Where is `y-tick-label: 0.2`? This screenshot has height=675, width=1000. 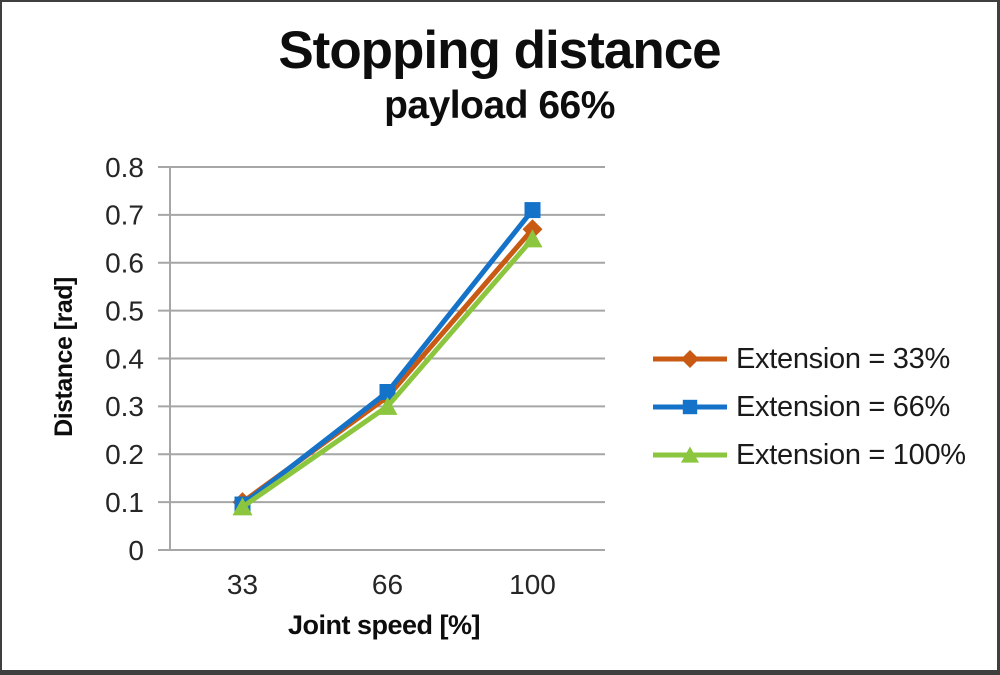
y-tick-label: 0.2 is located at coordinates (124, 454).